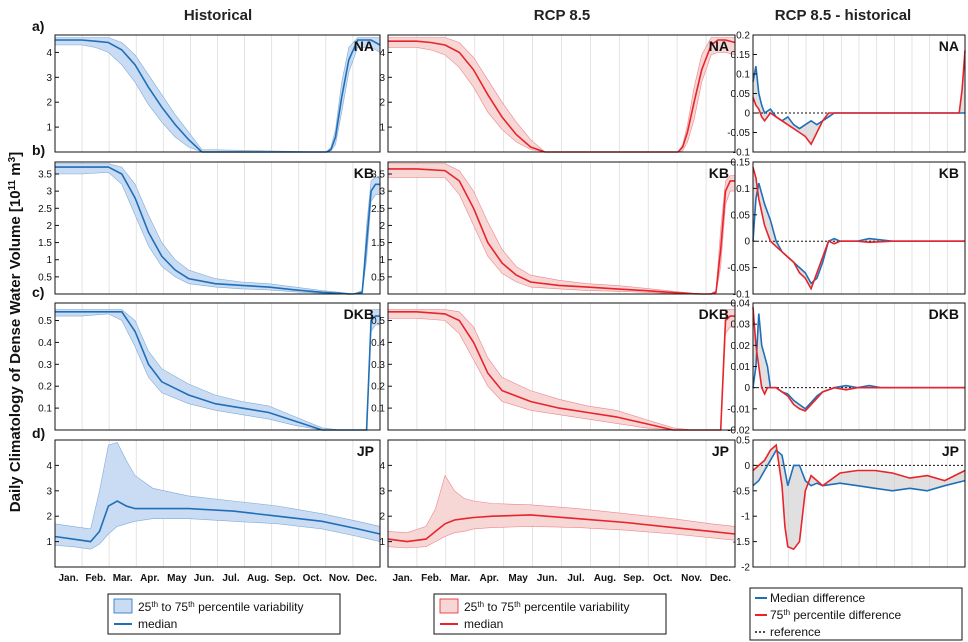 The height and width of the screenshot is (642, 968). What do you see at coordinates (738, 409) in the screenshot?
I see `y-tick-label: -0.01` at bounding box center [738, 409].